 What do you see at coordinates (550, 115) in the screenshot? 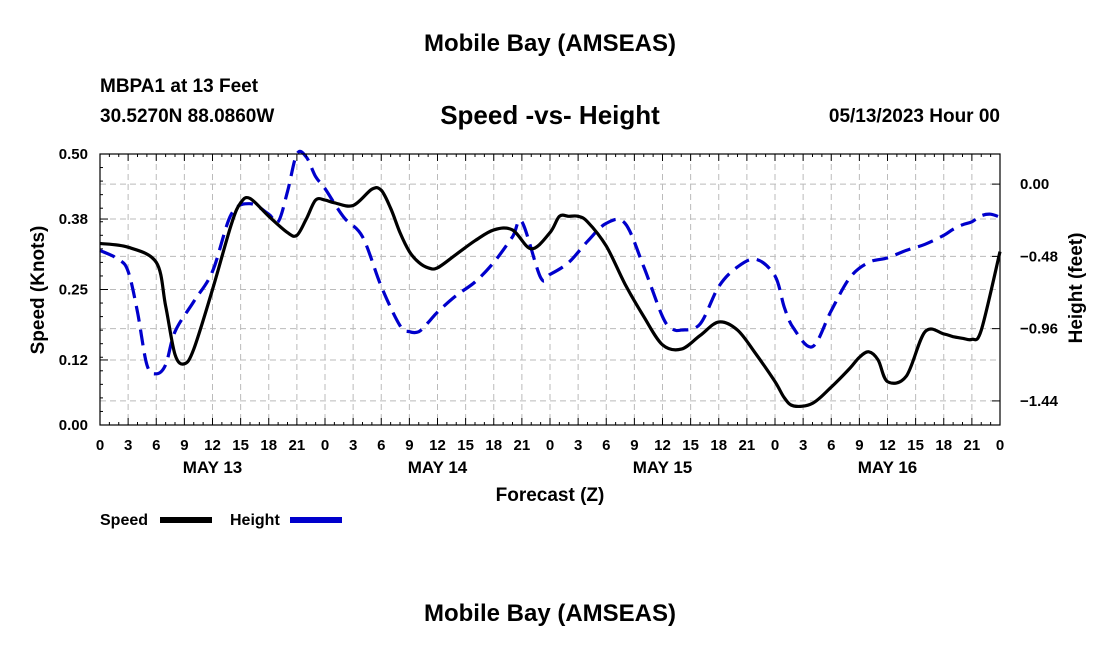
I see `chart-subtitle: Speed -vs- Height` at bounding box center [550, 115].